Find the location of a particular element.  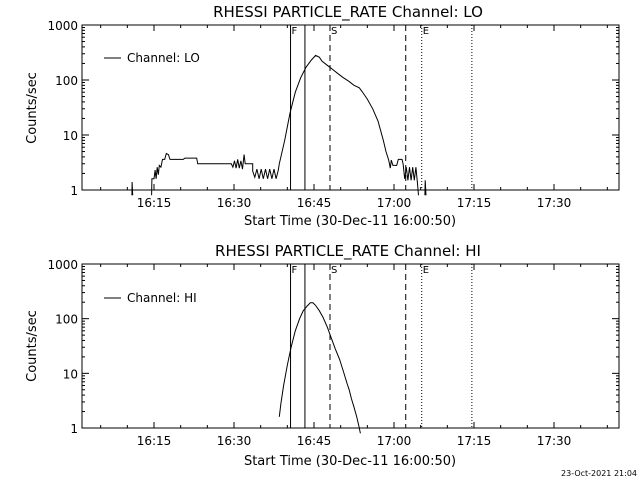

generation-timestamp: 23-Oct-2021 21:04 is located at coordinates (599, 473).